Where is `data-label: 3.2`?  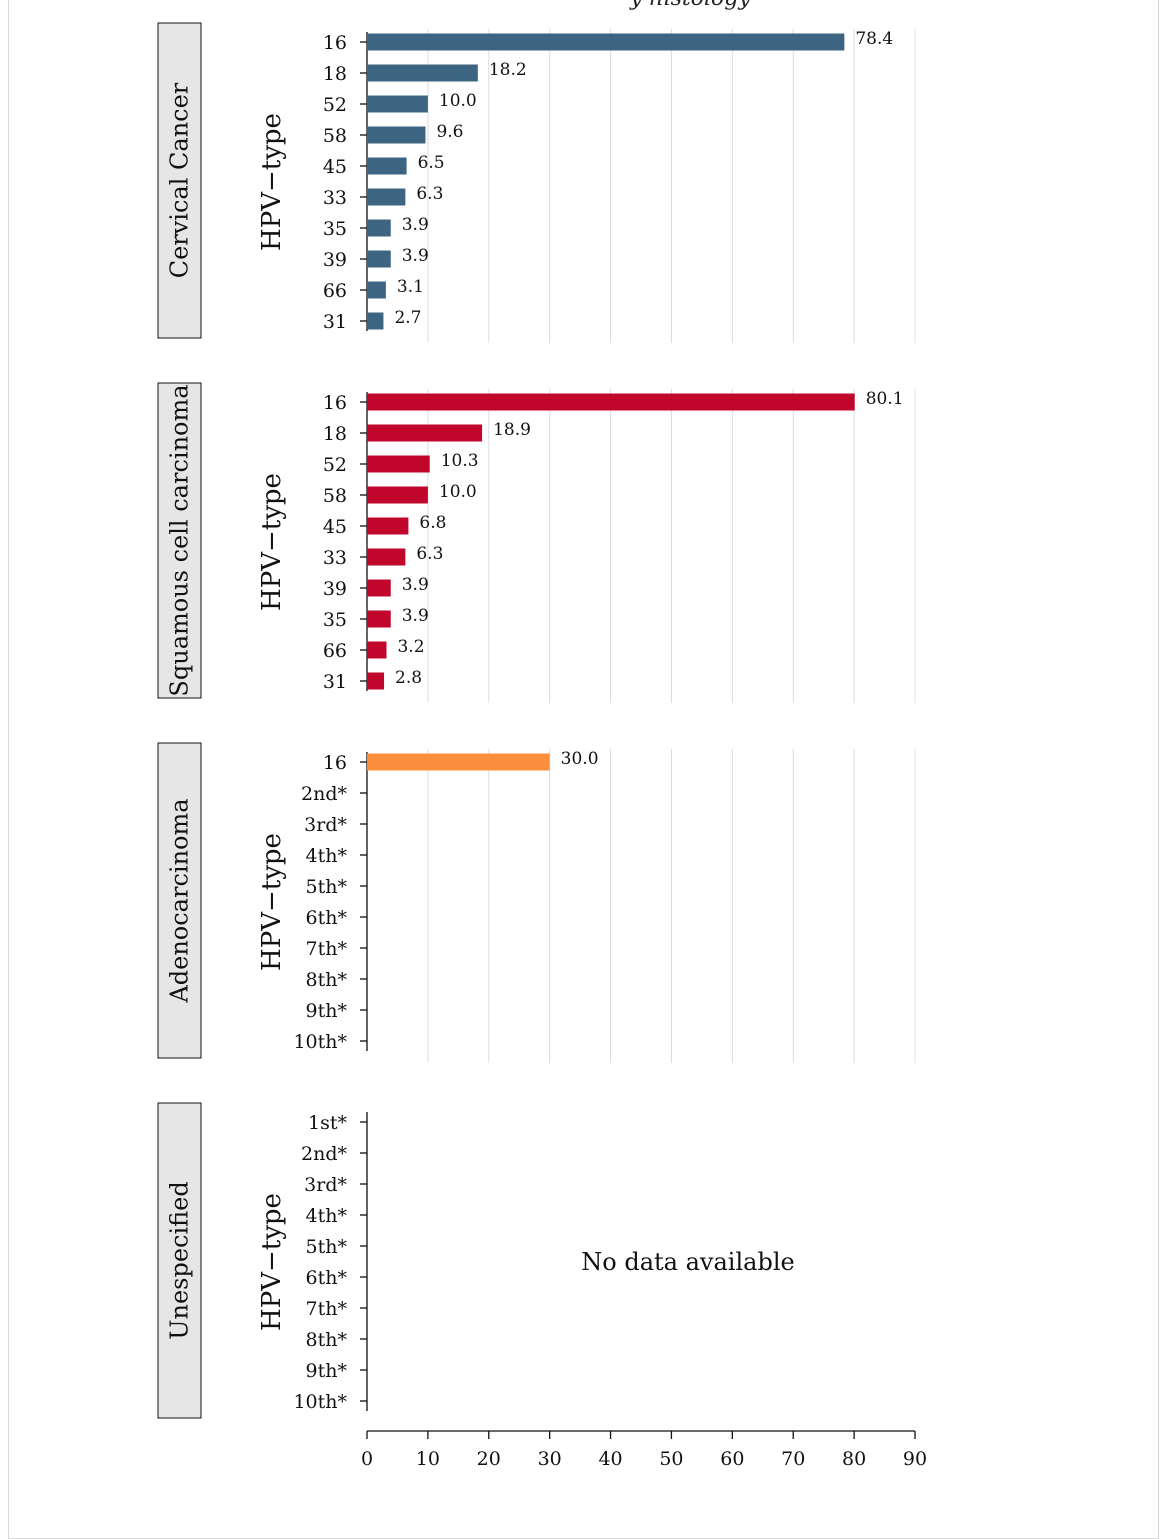
data-label: 3.2 is located at coordinates (410, 647).